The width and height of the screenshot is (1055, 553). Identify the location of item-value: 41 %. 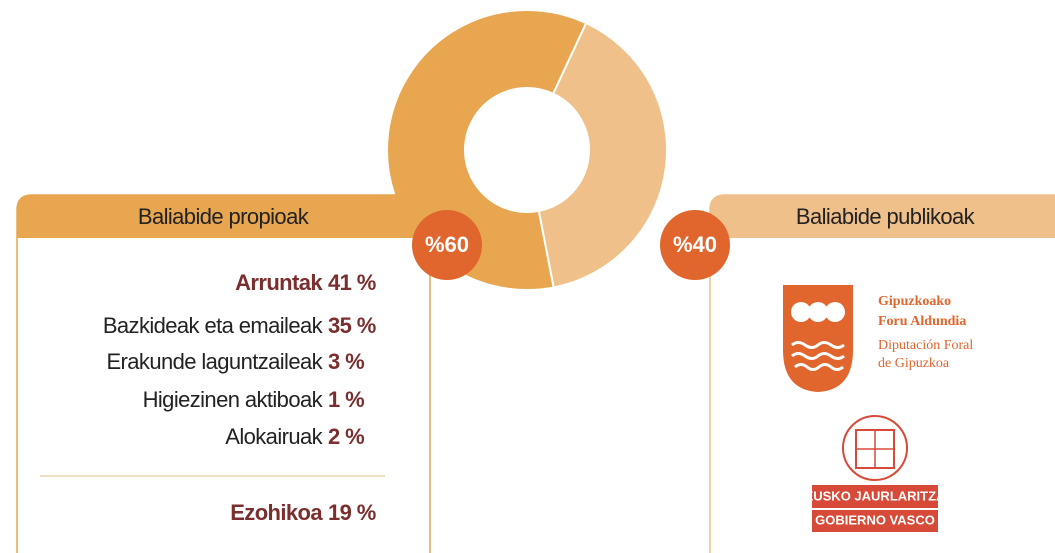
(352, 282).